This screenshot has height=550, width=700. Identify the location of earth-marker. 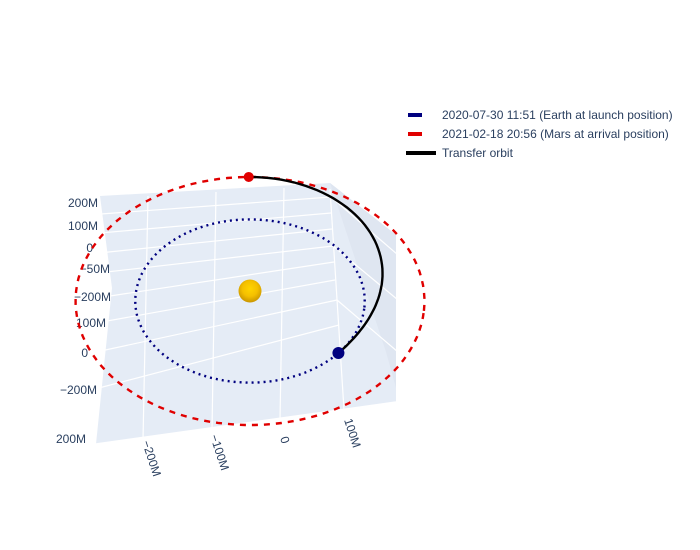
(338, 352).